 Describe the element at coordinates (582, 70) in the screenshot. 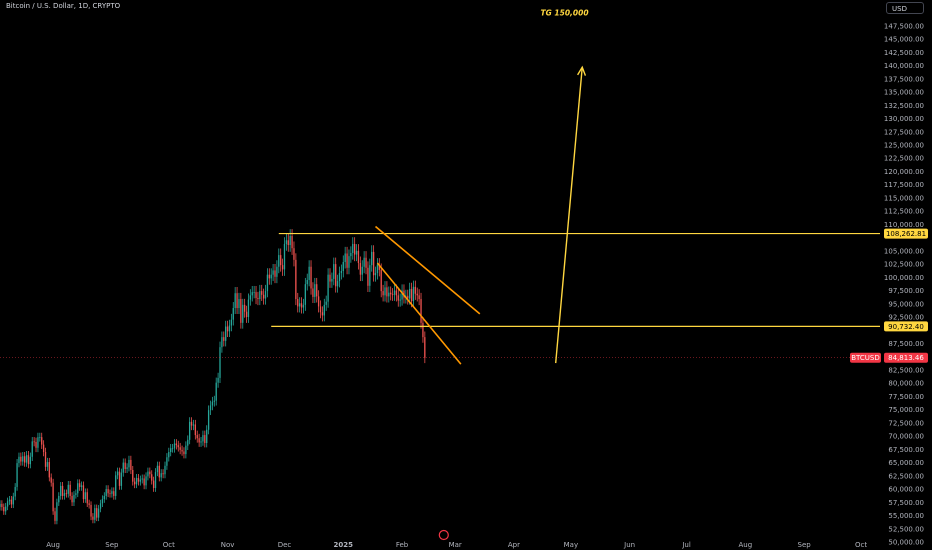

I see `target-arrow-head` at that location.